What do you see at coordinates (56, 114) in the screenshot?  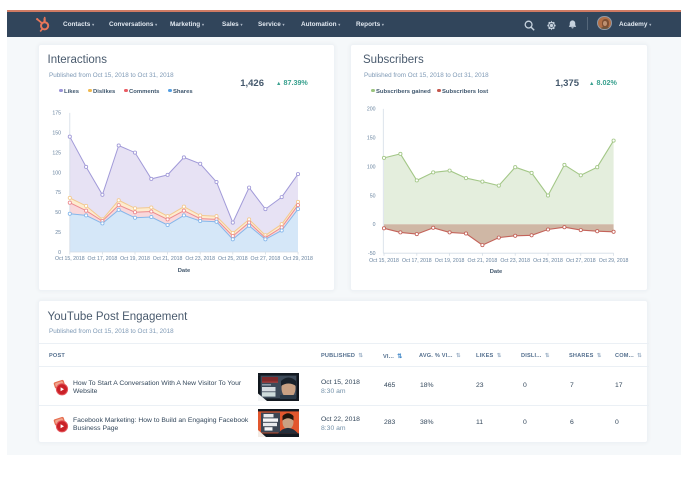 I see `svg-text: 175` at bounding box center [56, 114].